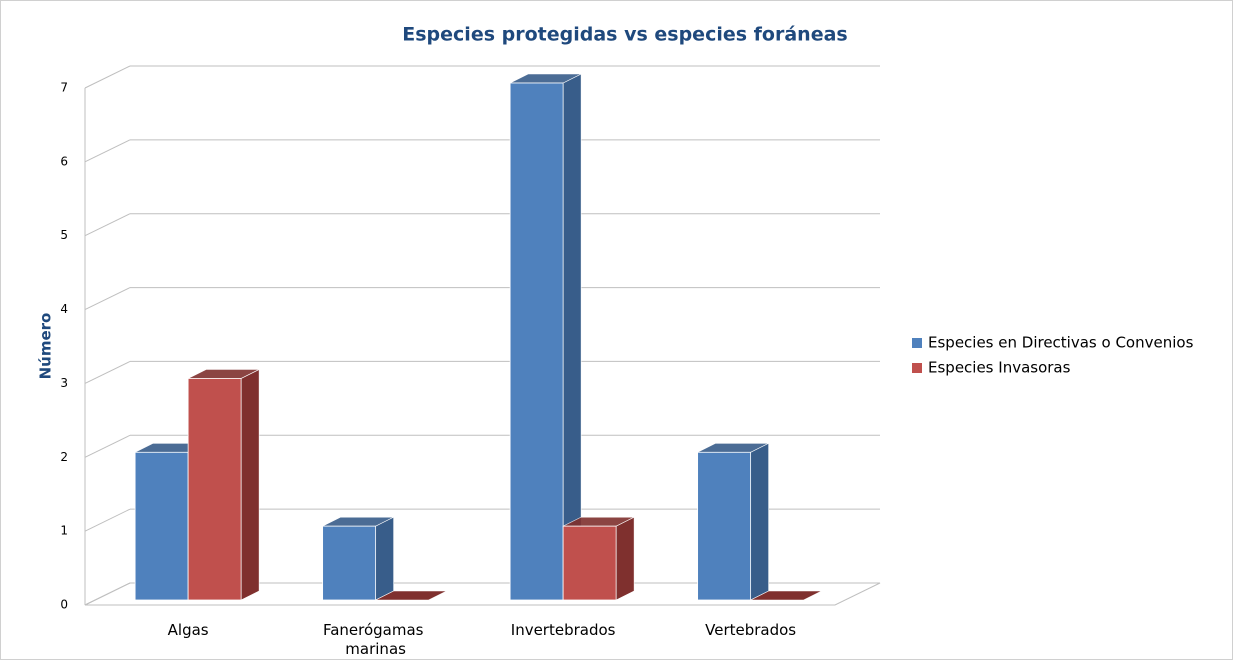  What do you see at coordinates (375, 649) in the screenshot?
I see `x-tick-label-line: marinas` at bounding box center [375, 649].